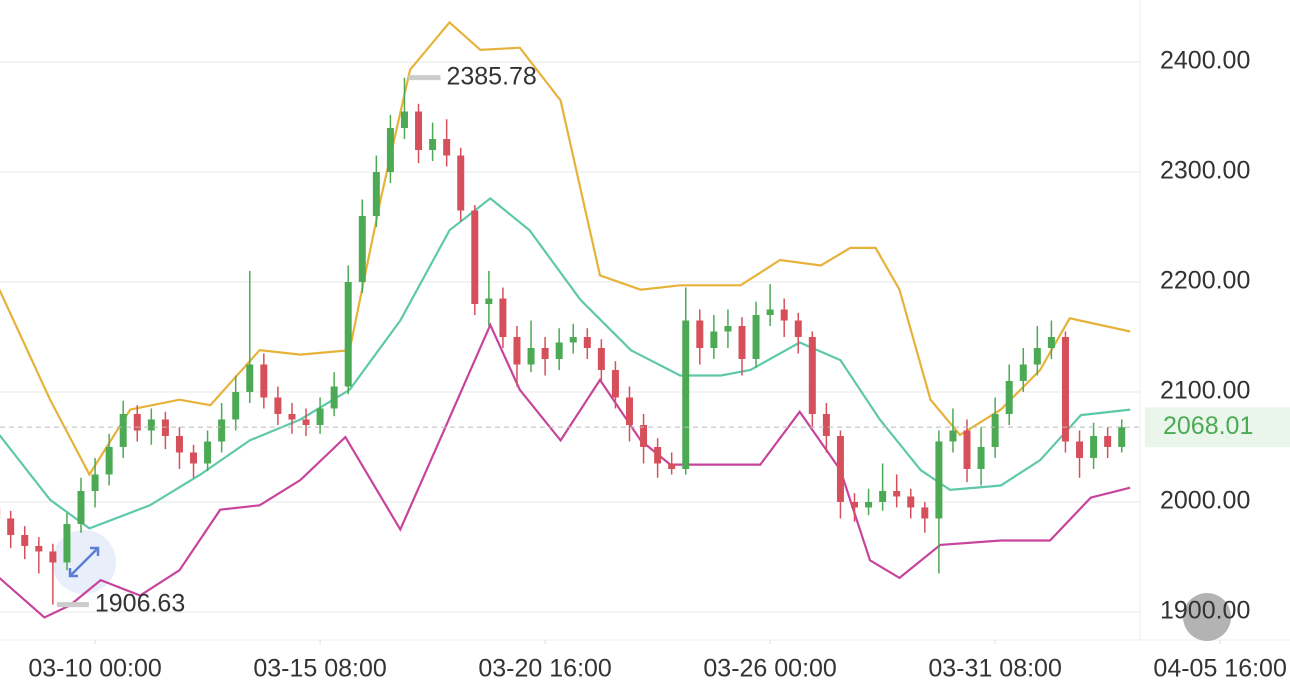 The width and height of the screenshot is (1290, 698). Describe the element at coordinates (319, 669) in the screenshot. I see `x-tick-label: 03-15 08:00` at that location.